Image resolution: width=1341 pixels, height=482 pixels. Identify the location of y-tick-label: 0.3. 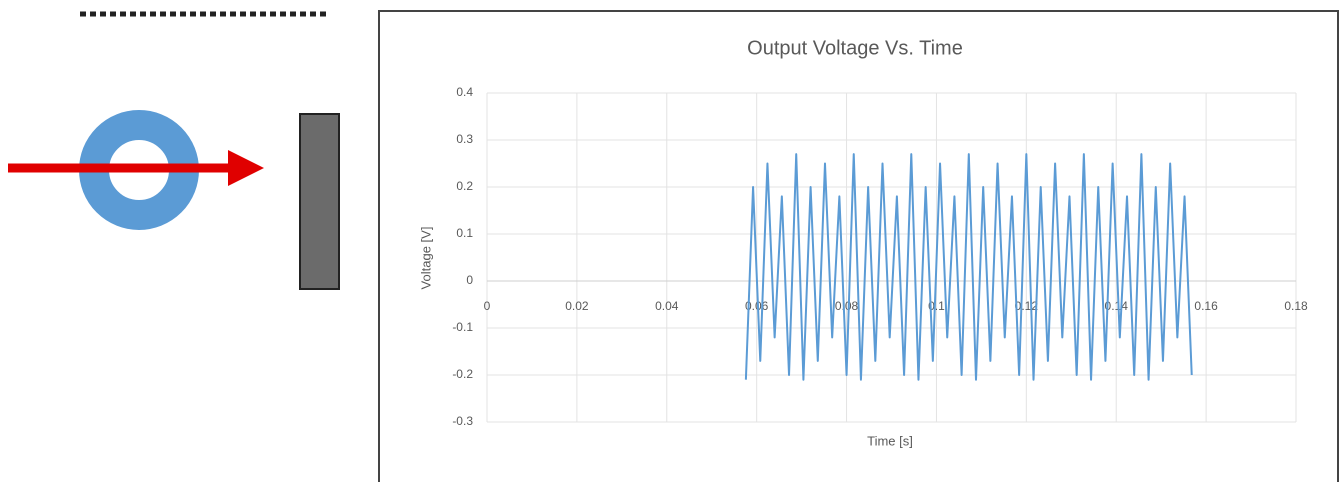
(464, 139).